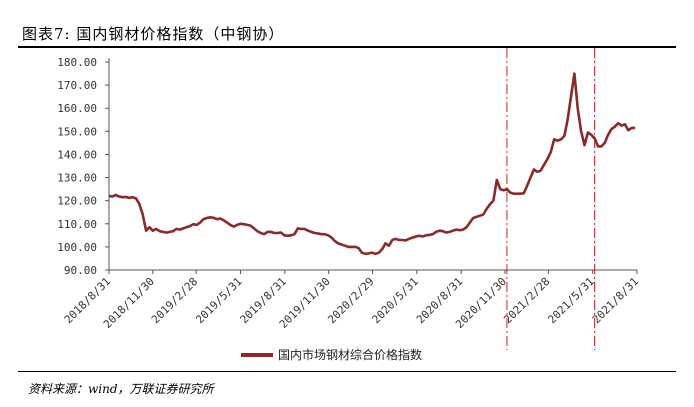  I want to click on y-tick: 130.00, so click(83, 178).